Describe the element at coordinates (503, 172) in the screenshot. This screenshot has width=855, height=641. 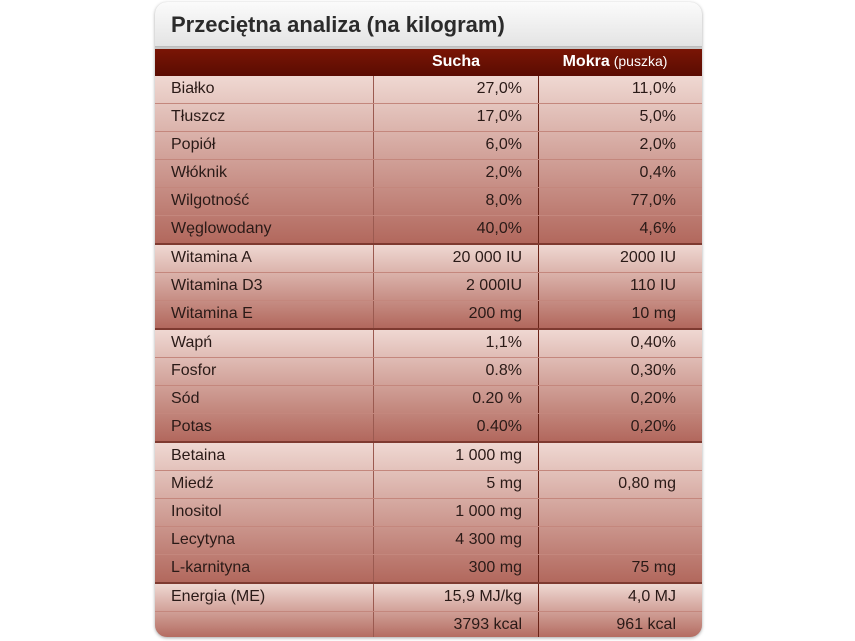
I see `row-dry-value: 2,0%` at that location.